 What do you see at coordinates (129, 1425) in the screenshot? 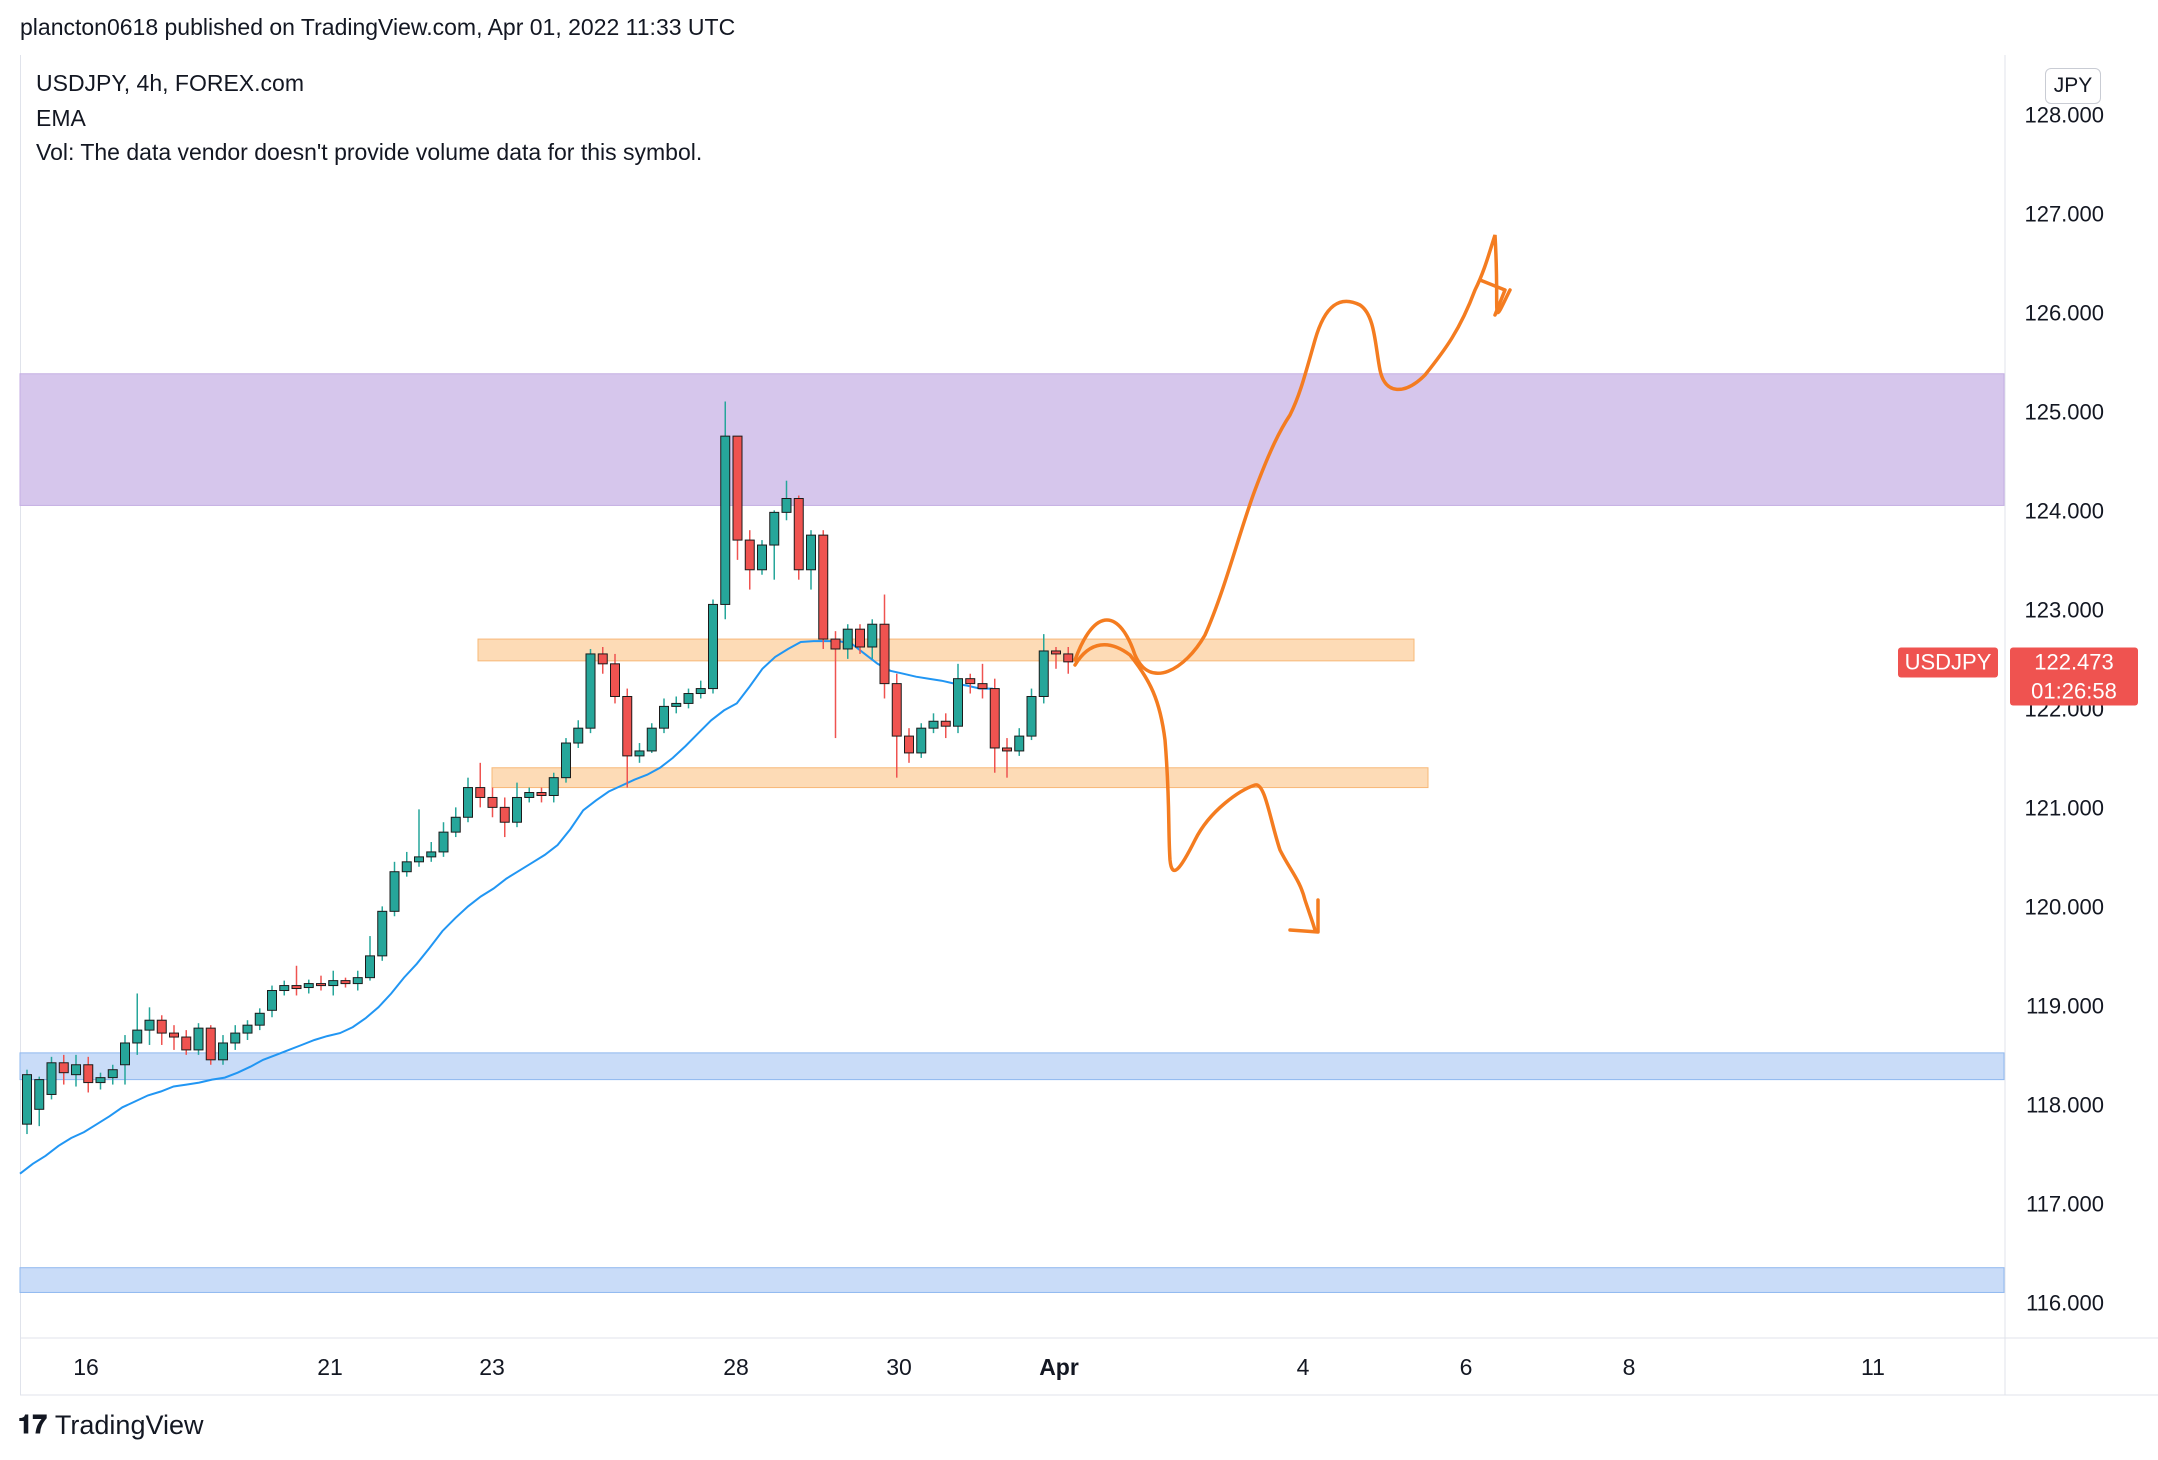
I see `brand-name: TradingView` at bounding box center [129, 1425].